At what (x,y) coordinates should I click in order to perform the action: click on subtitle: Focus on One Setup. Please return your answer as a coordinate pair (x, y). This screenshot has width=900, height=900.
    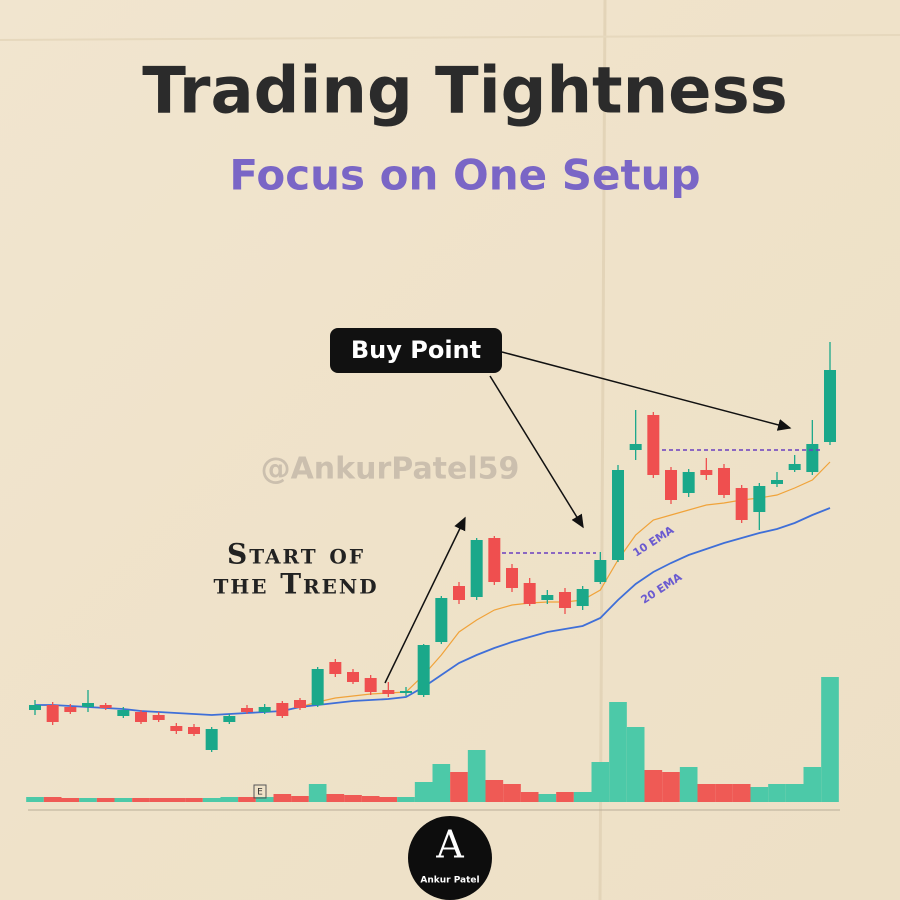
    Looking at the image, I should click on (464, 175).